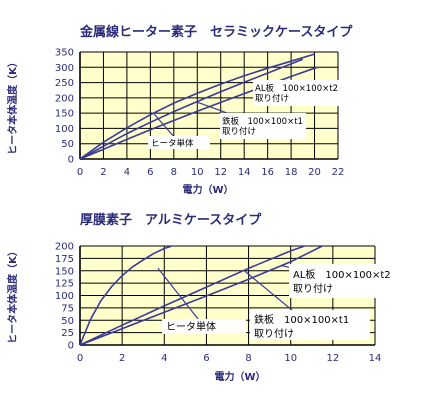 The height and width of the screenshot is (403, 440). Describe the element at coordinates (314, 172) in the screenshot. I see `x-tick-label: 20` at that location.